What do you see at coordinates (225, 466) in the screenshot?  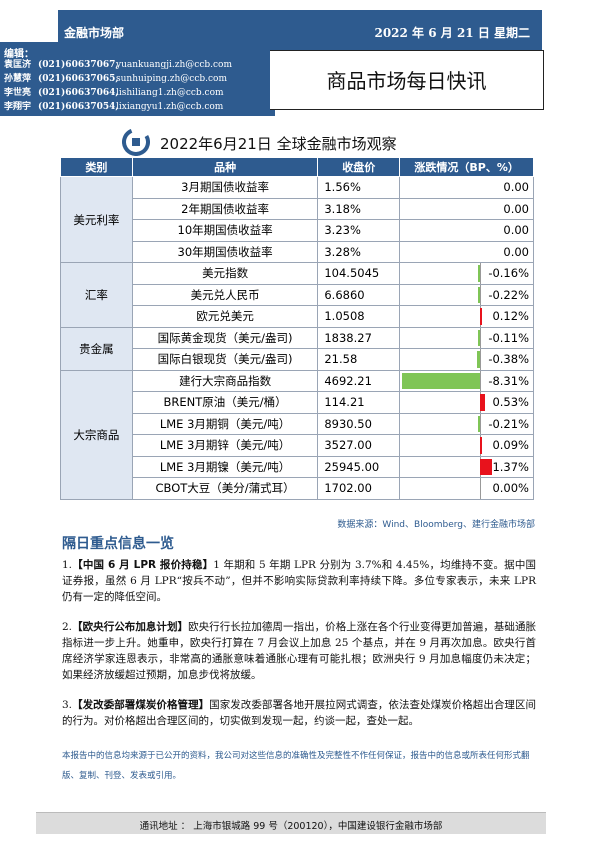 I see `product-cell: LME 3月期镍（美元/吨）` at bounding box center [225, 466].